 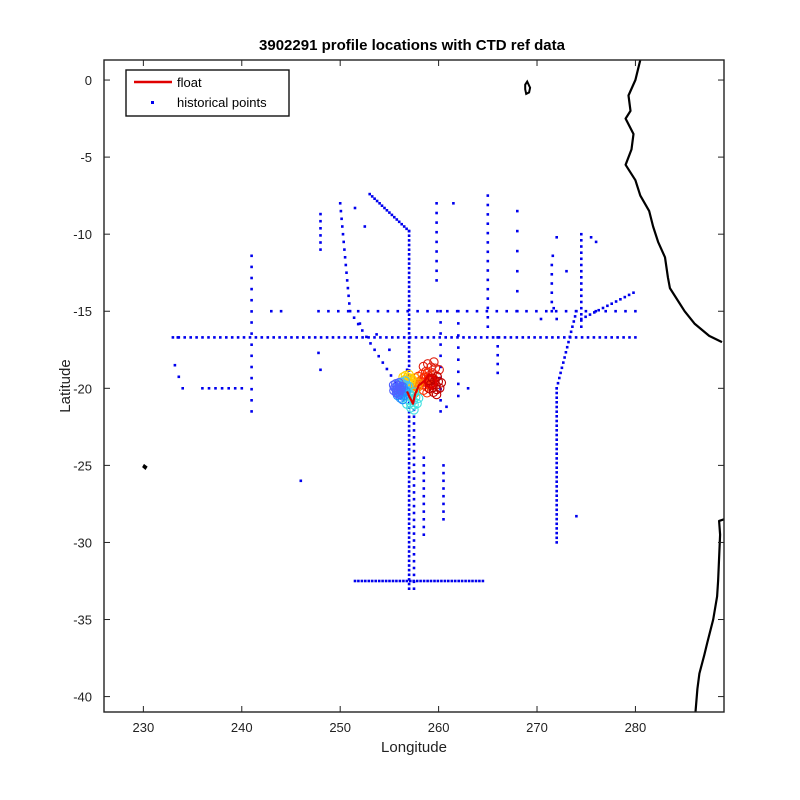 I want to click on legend-entry-historical: historical points, so click(x=222, y=102).